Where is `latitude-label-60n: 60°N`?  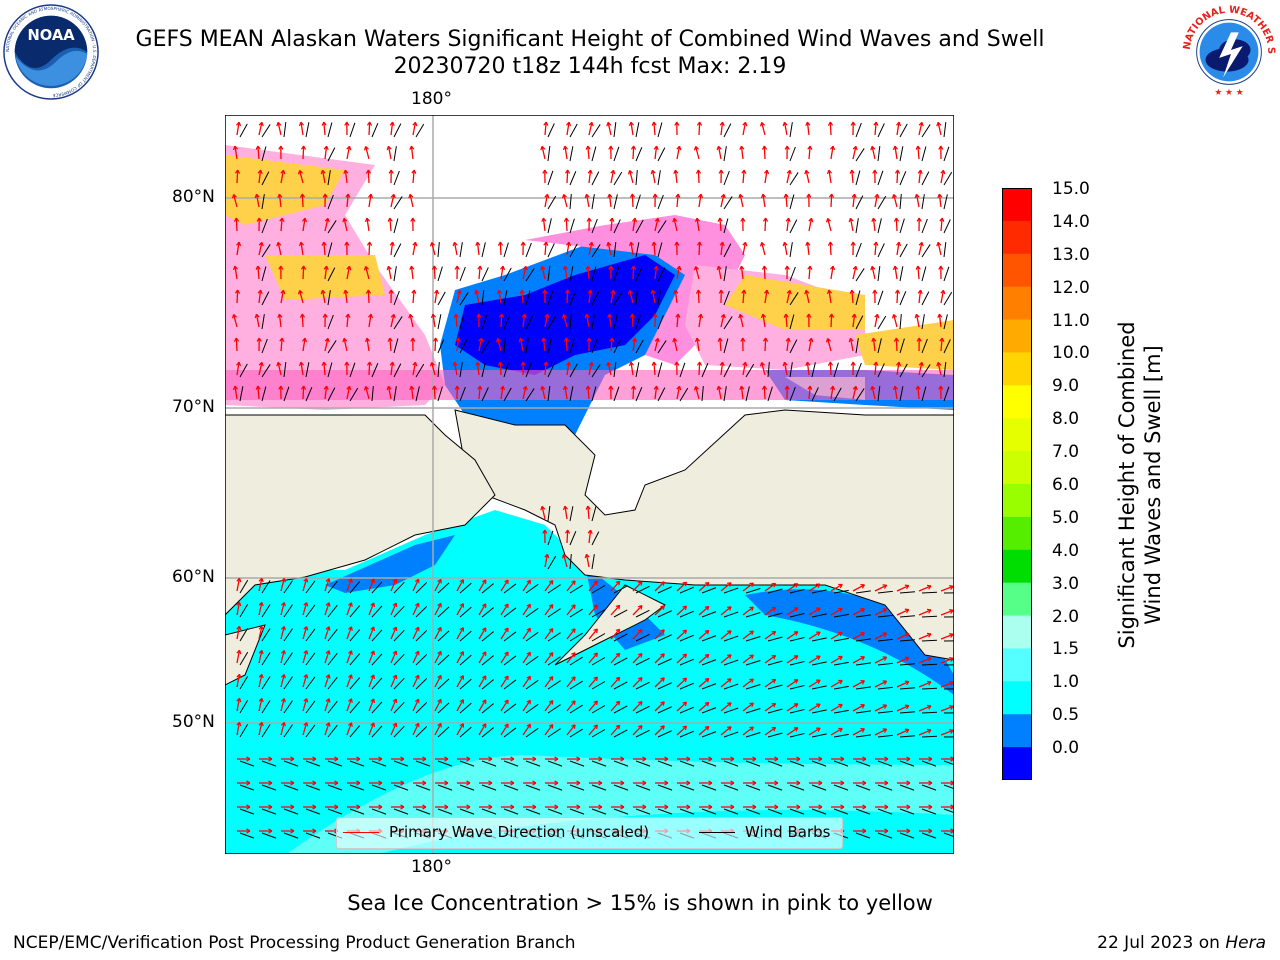
latitude-label-60n: 60°N is located at coordinates (193, 577).